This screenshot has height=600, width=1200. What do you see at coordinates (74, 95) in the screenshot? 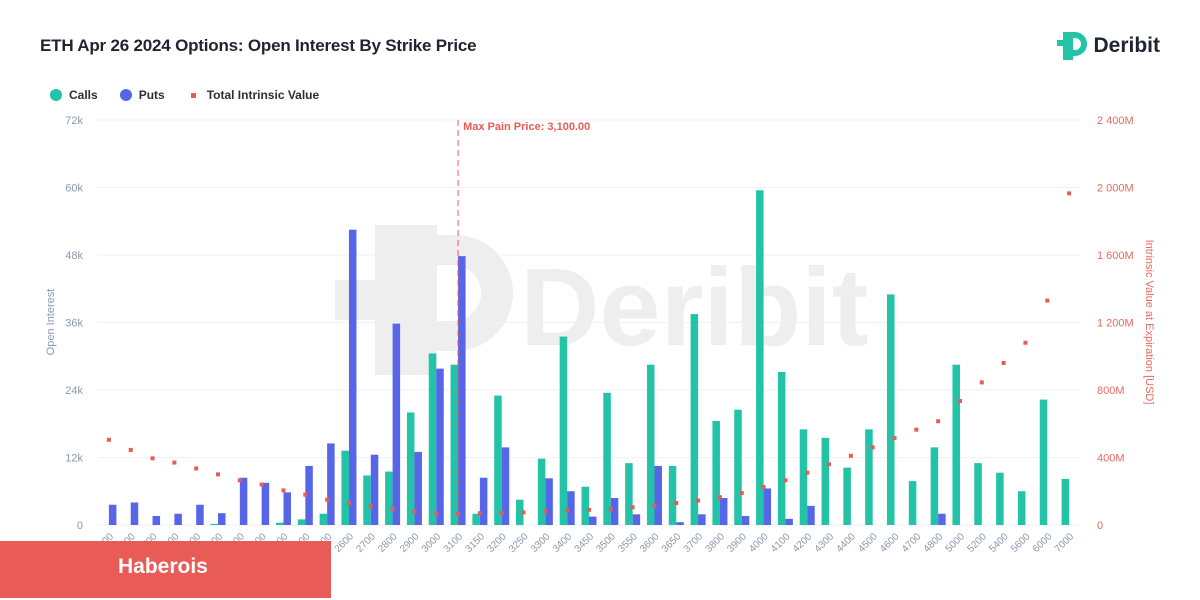
I see `legend-item-calls: Calls` at bounding box center [74, 95].